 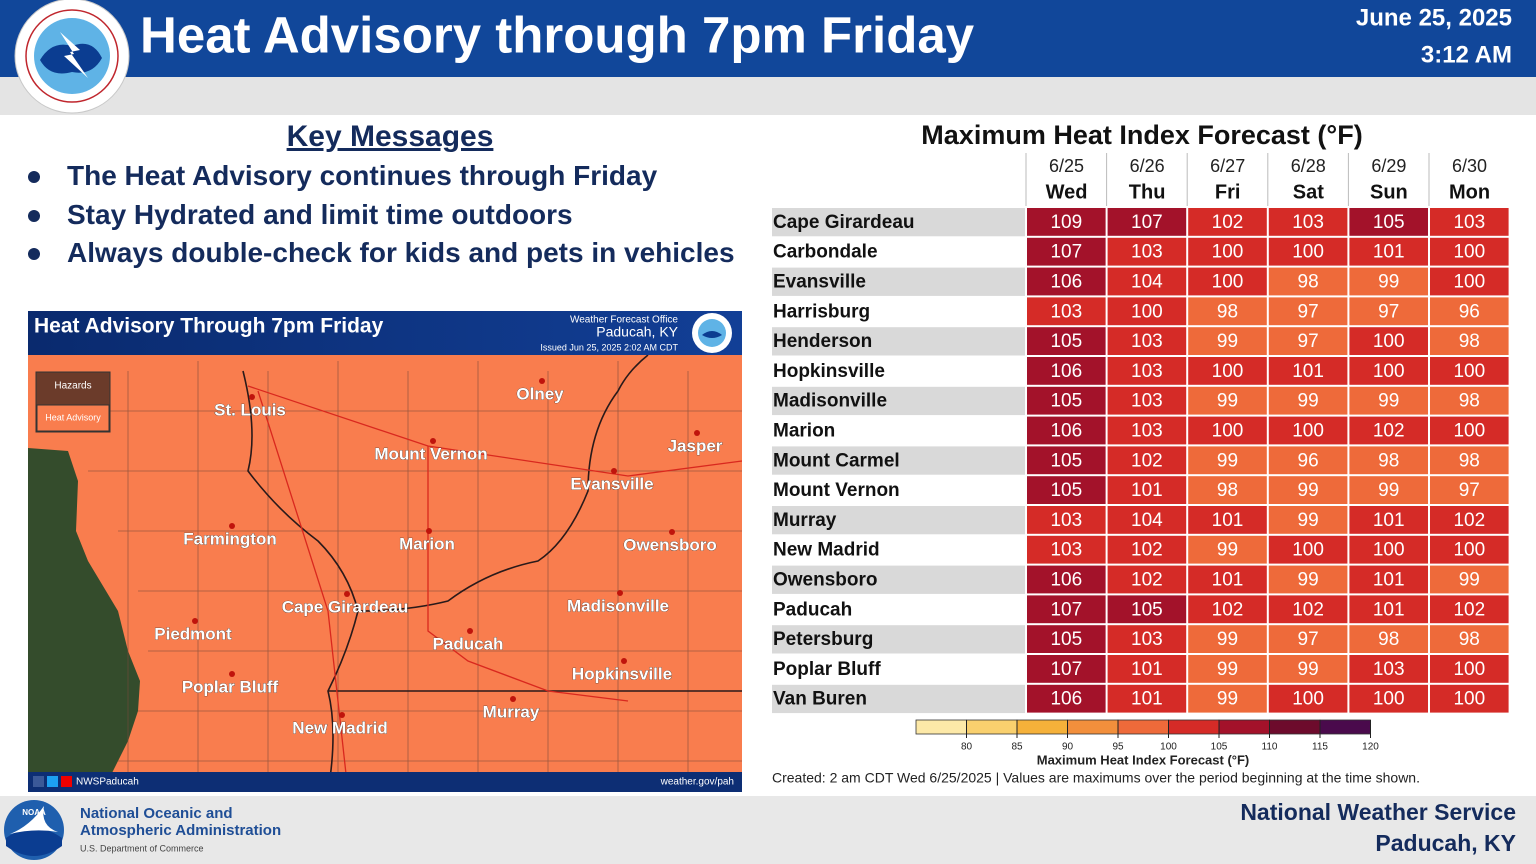 I want to click on column-date: 6/30, so click(x=1469, y=166).